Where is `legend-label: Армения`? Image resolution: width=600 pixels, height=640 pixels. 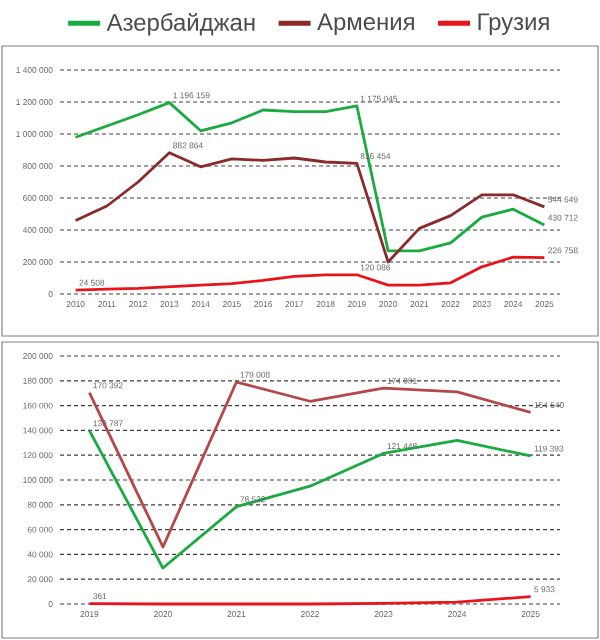 legend-label: Армения is located at coordinates (365, 24).